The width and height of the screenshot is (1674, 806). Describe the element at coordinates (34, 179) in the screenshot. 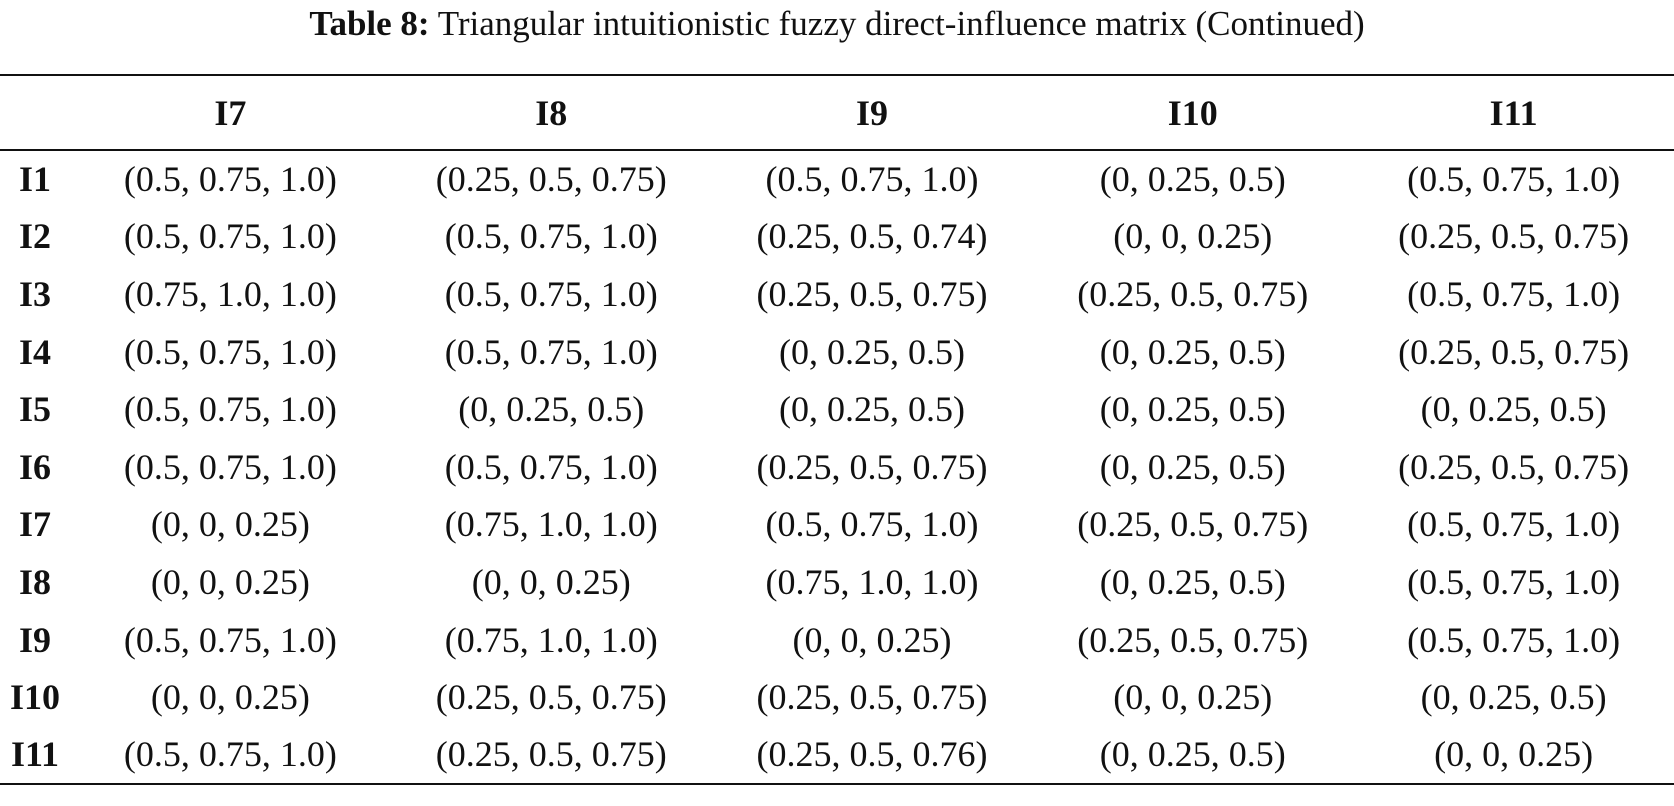

I see `row-header: I1` at that location.